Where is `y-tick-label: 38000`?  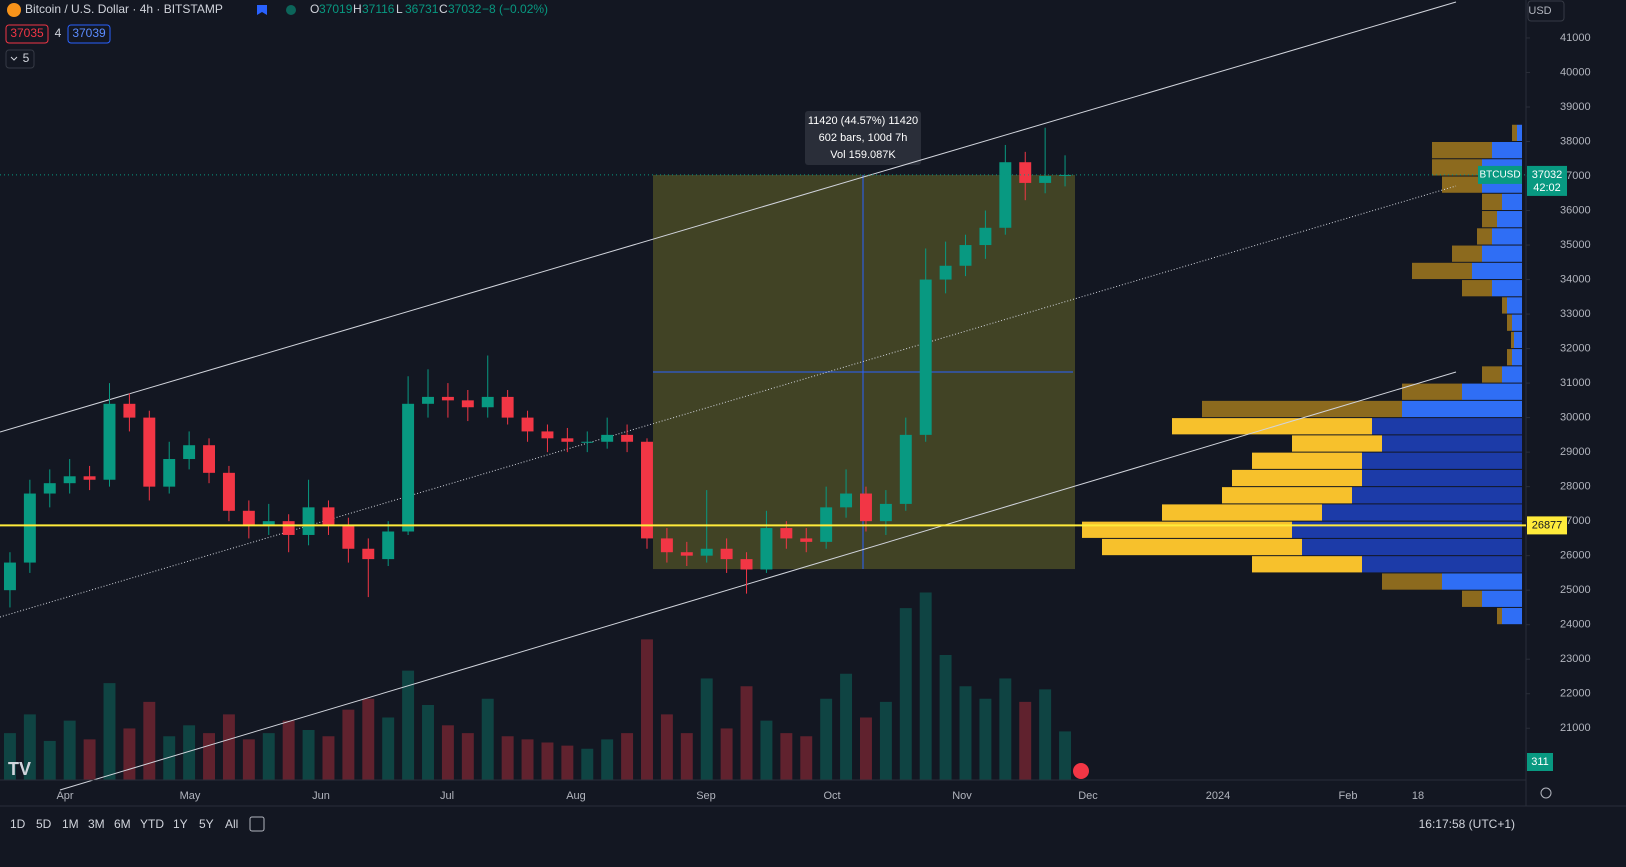 y-tick-label: 38000 is located at coordinates (1575, 141).